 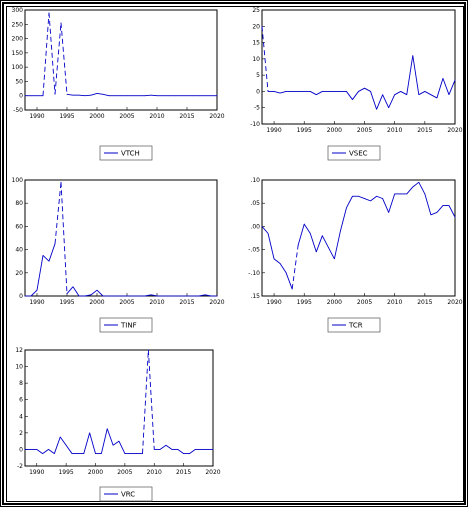 What do you see at coordinates (19, 203) in the screenshot?
I see `y-tick-label: 80` at bounding box center [19, 203].